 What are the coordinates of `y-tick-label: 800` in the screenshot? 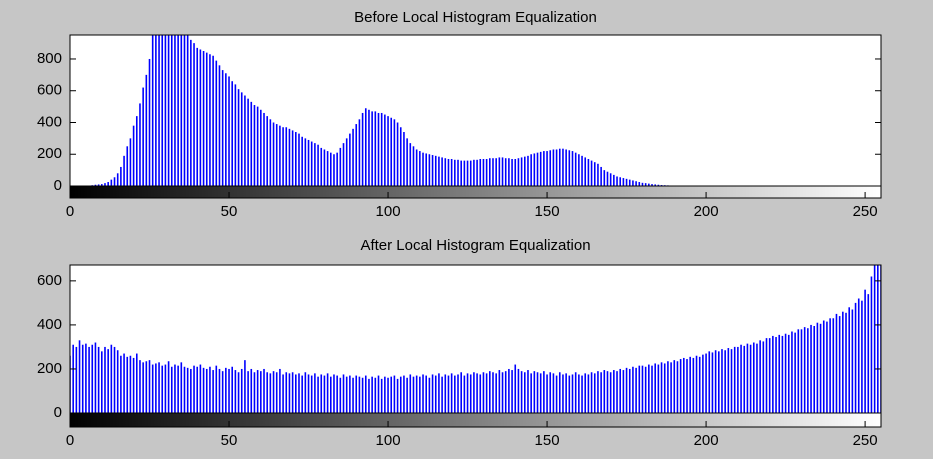 It's located at (49, 58).